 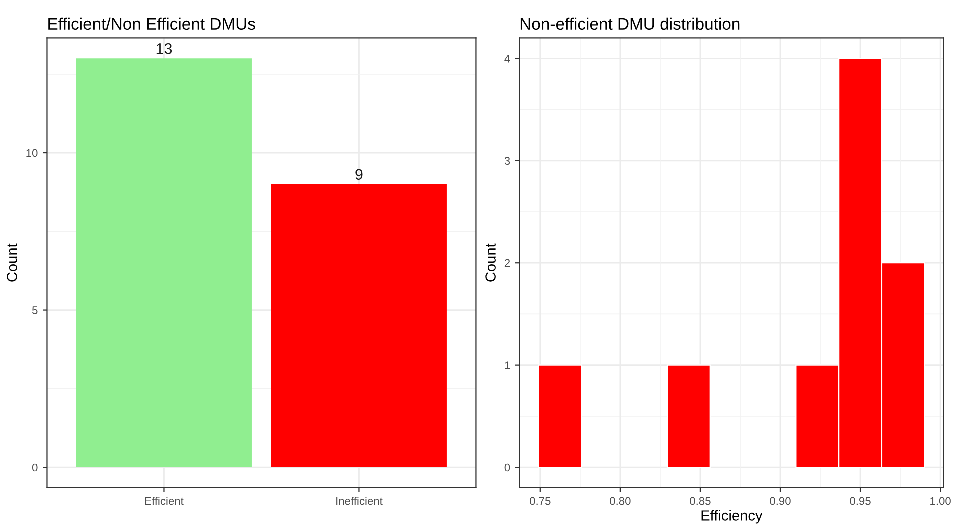 I want to click on chart-title: Non-efficient DMU distribution, so click(x=630, y=24).